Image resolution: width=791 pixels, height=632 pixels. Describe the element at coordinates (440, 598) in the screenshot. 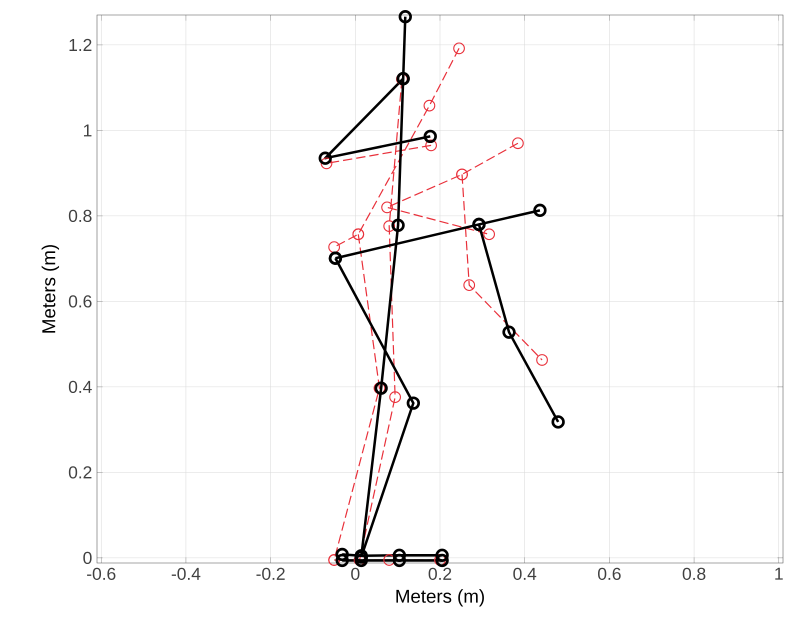

I see `x-axis-title: Meters (m)` at that location.